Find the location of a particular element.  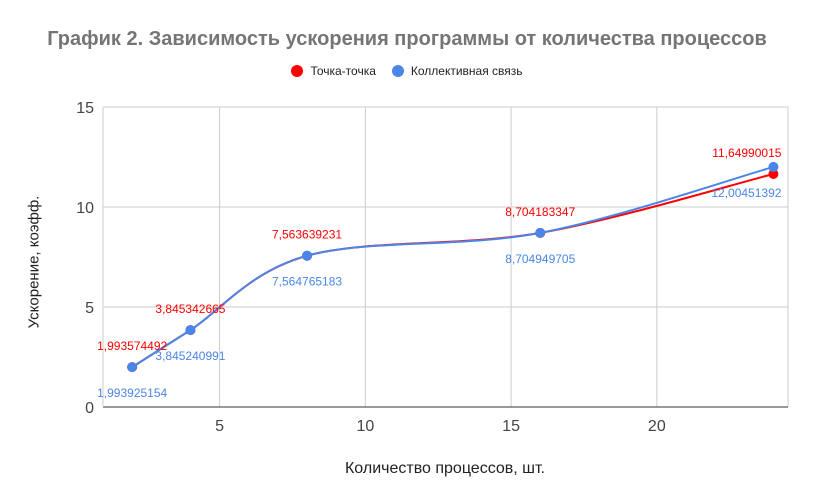

data-label-series-2: 3,845240991 is located at coordinates (190, 356).